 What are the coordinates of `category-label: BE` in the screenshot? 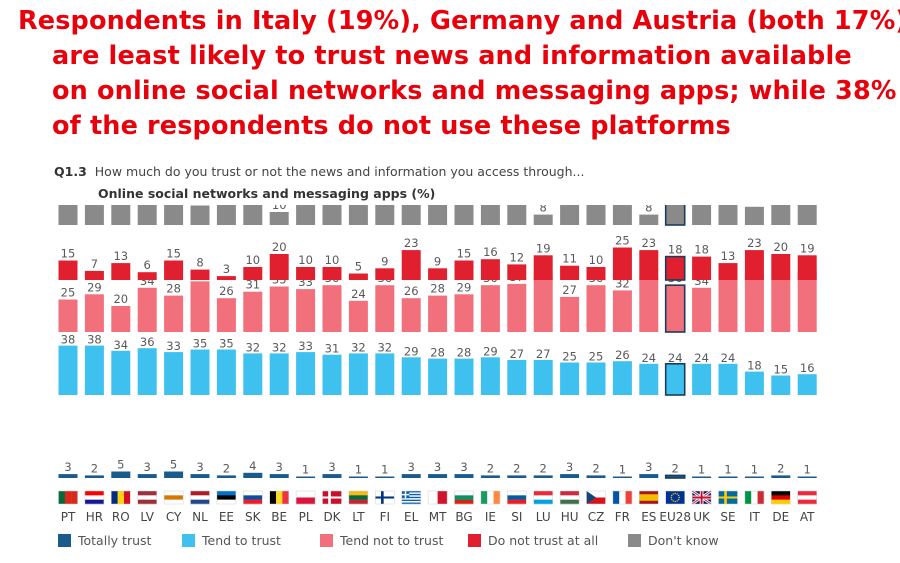 It's located at (279, 517).